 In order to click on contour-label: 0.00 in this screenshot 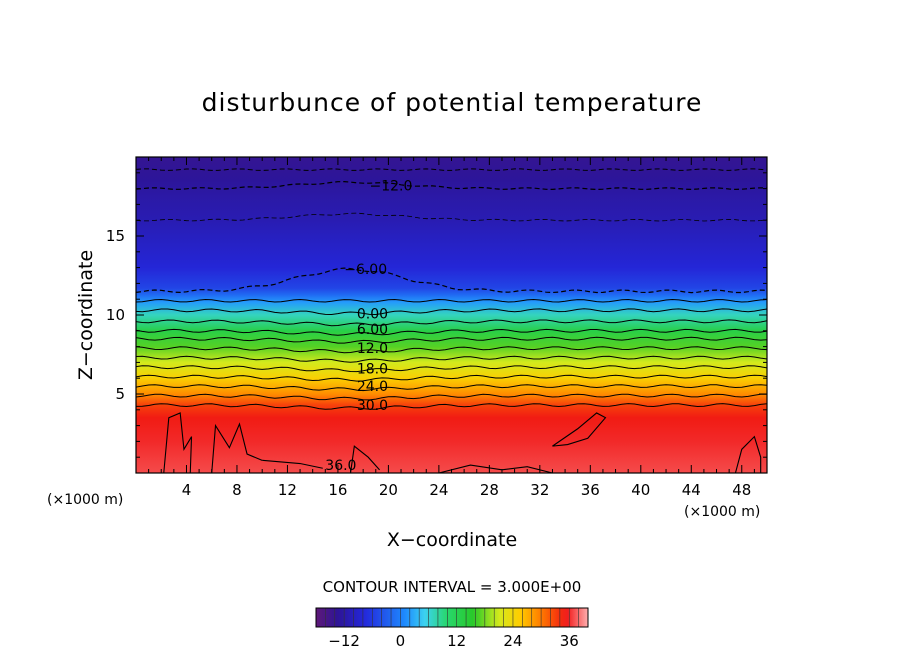, I will do `click(372, 314)`.